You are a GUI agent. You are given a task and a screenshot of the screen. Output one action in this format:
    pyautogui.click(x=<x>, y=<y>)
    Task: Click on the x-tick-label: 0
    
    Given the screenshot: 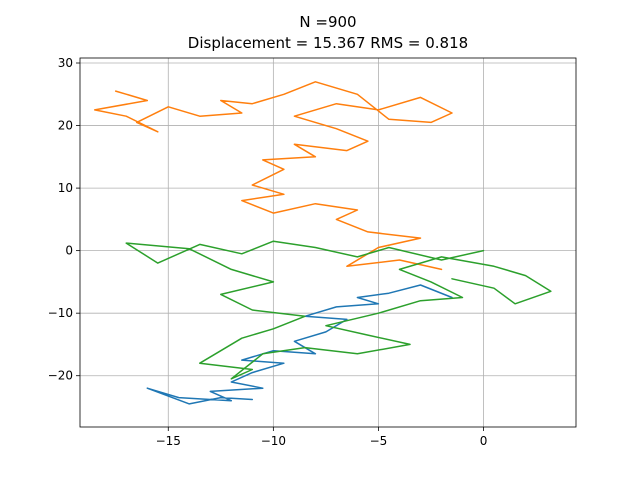 What is the action you would take?
    pyautogui.click(x=484, y=441)
    